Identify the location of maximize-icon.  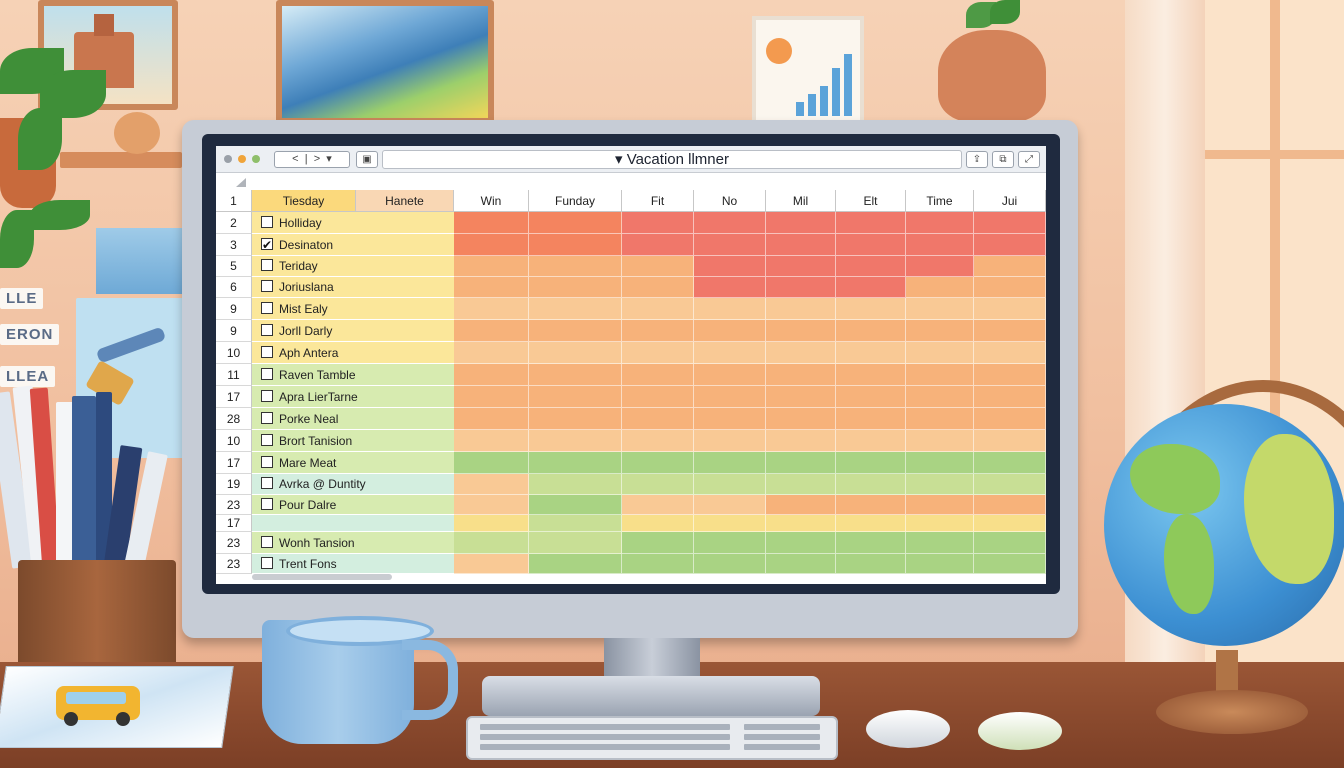
(256, 159).